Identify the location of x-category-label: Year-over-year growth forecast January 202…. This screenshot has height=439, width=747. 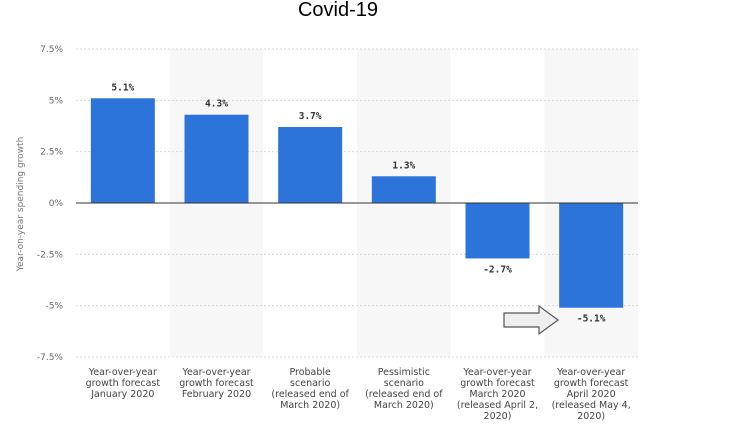
(123, 383).